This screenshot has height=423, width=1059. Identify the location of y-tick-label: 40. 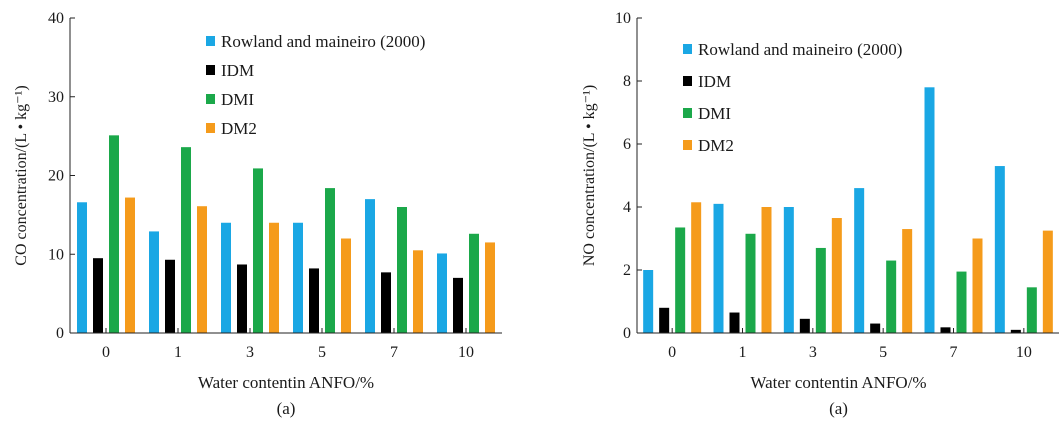
(56, 18).